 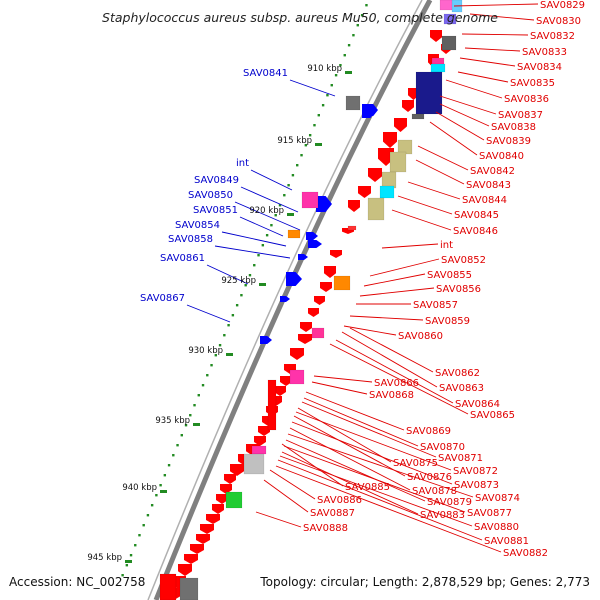 What do you see at coordinates (182, 258) in the screenshot?
I see `gene-label: SAV0861` at bounding box center [182, 258].